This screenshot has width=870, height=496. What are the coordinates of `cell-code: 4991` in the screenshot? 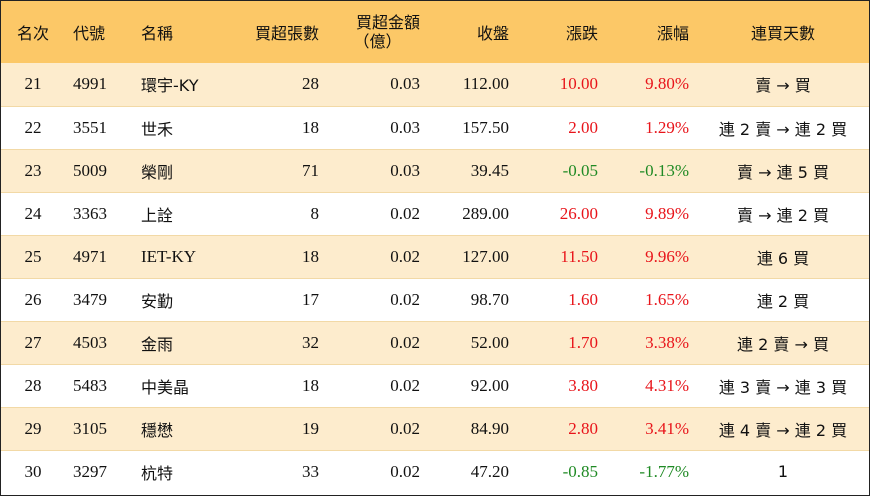 It's located at (90, 84).